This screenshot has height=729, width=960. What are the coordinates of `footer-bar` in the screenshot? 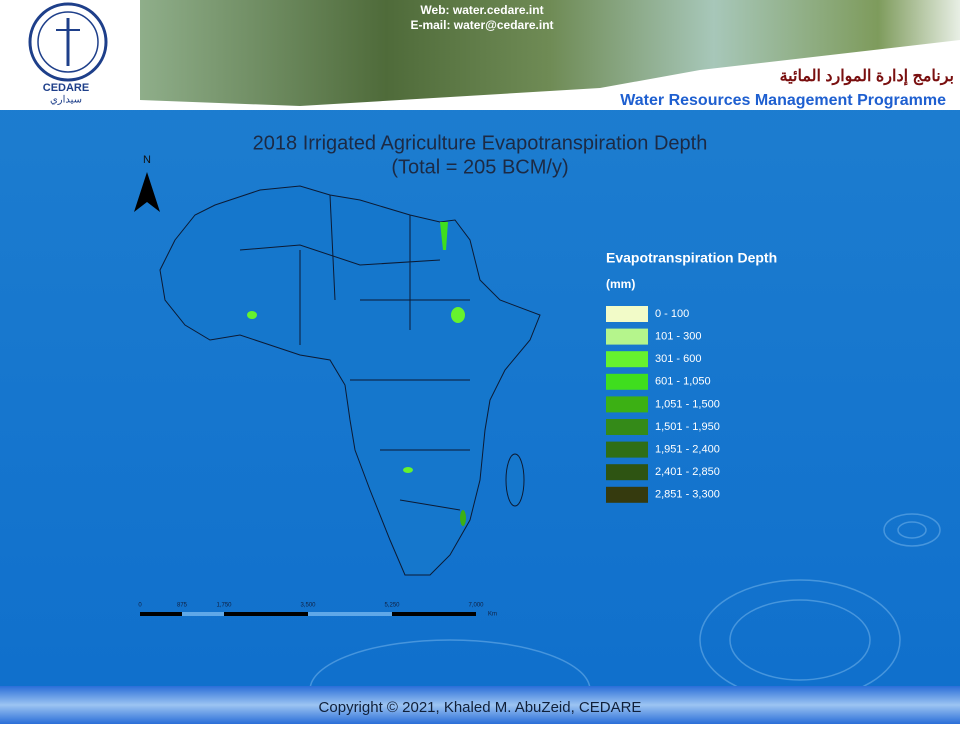 It's located at (480, 705).